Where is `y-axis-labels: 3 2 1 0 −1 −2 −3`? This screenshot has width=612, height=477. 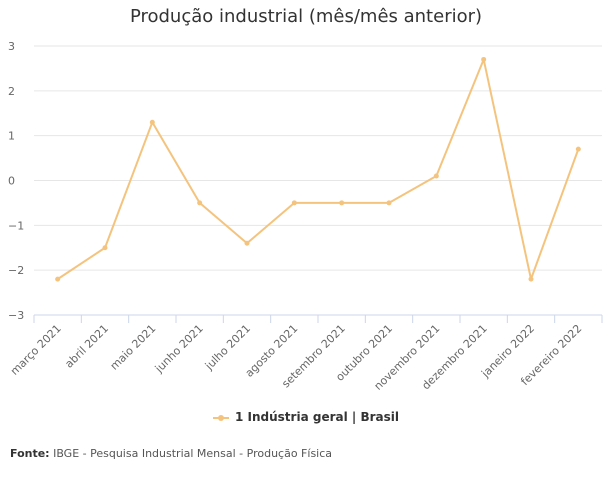
y-axis-labels: 3 2 1 0 −1 −2 −3 is located at coordinates (16, 181).